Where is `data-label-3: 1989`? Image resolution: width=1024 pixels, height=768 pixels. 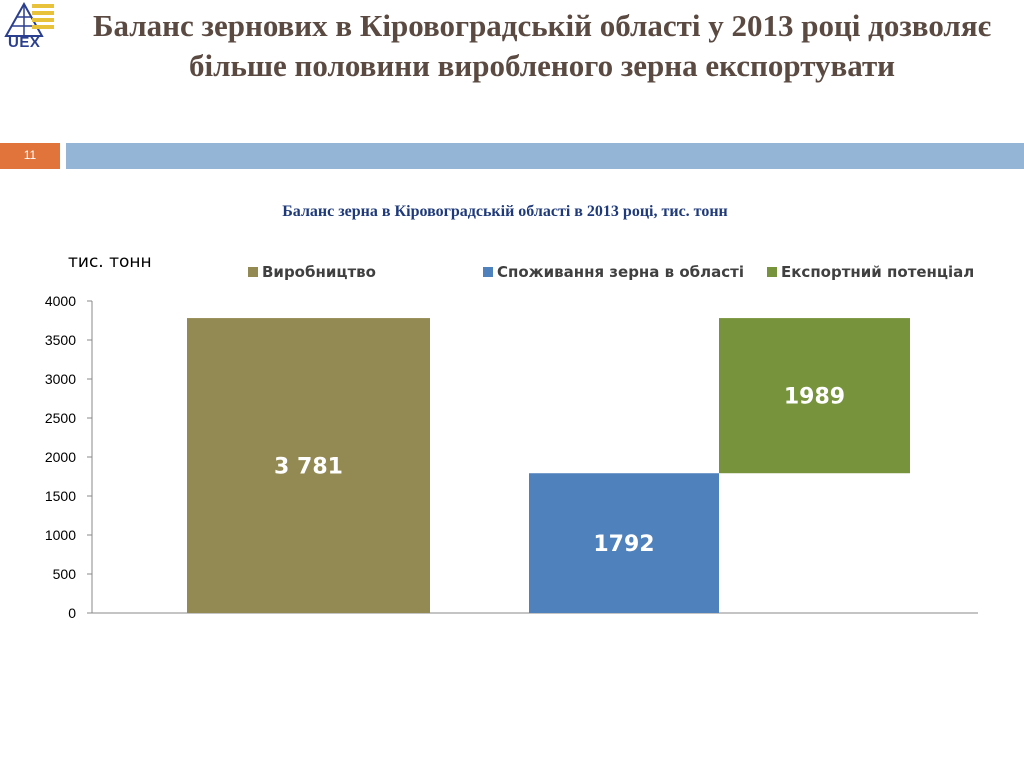
data-label-3: 1989 is located at coordinates (814, 397).